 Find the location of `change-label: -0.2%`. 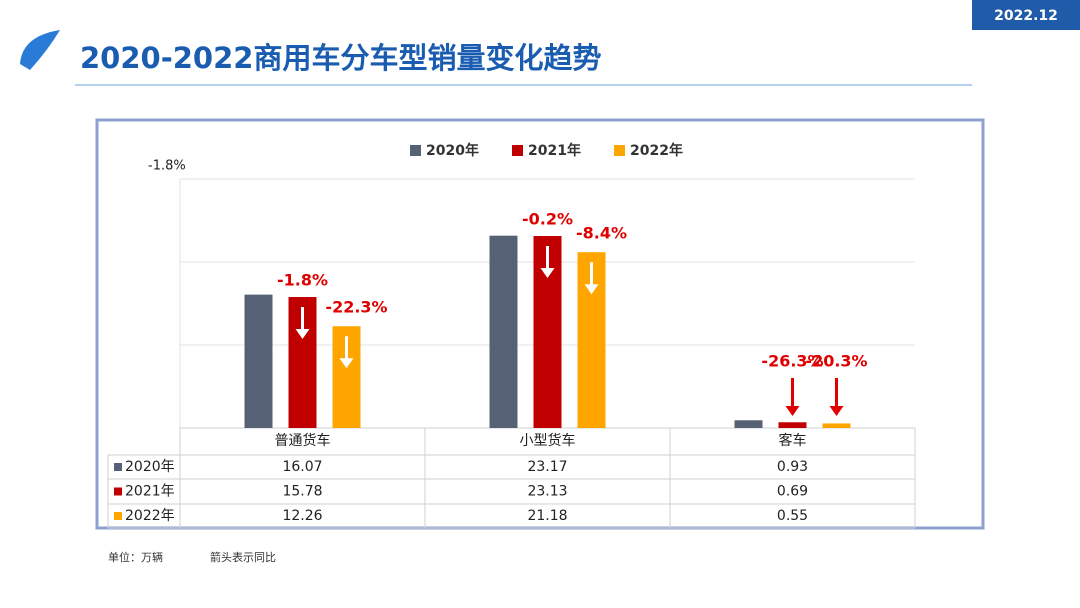

change-label: -0.2% is located at coordinates (547, 219).